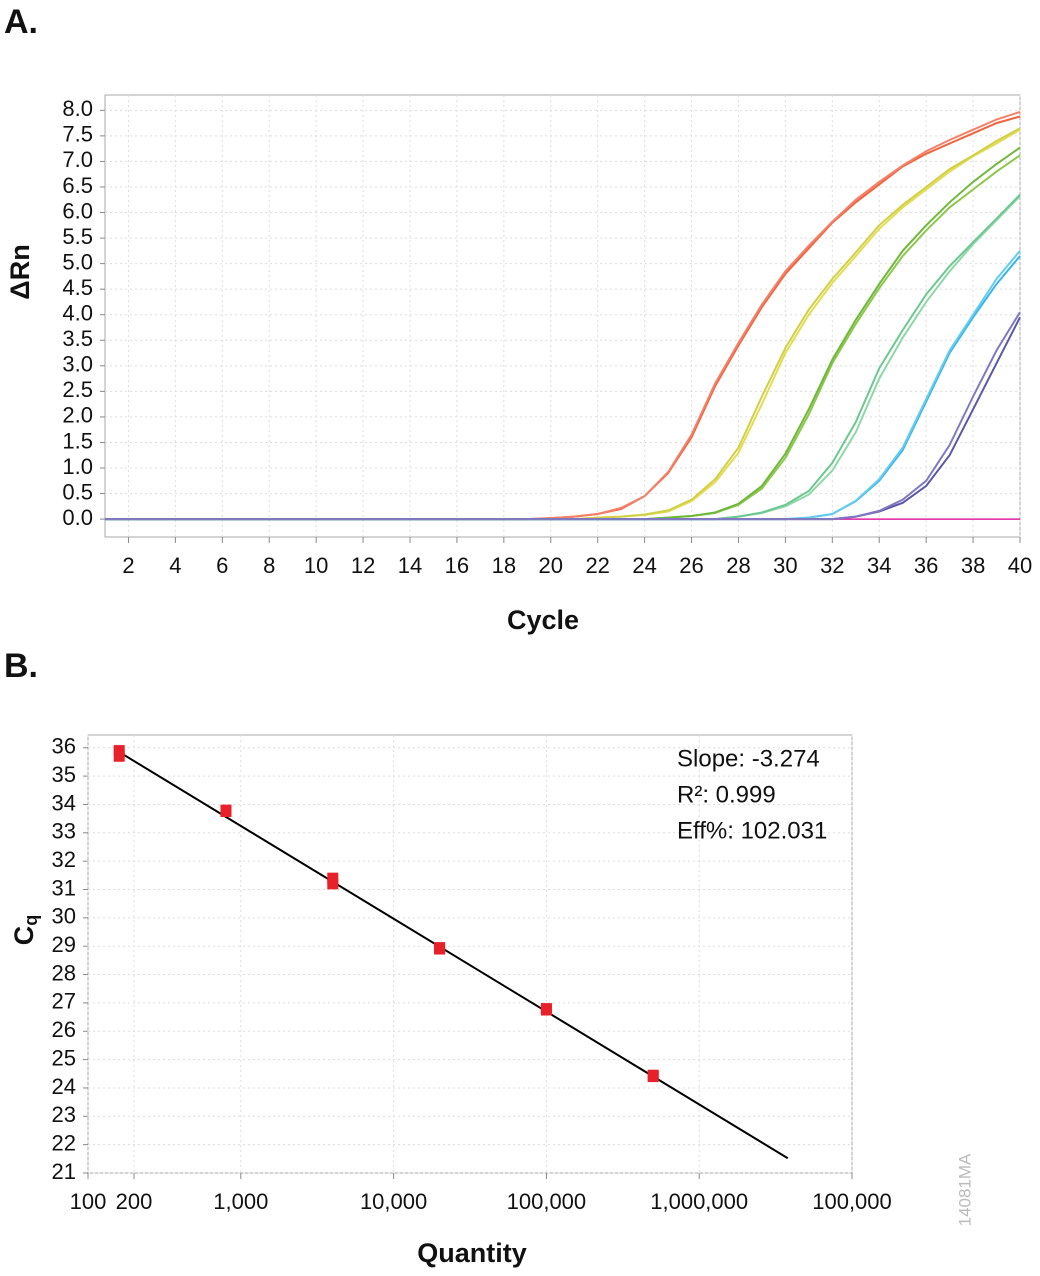 The width and height of the screenshot is (1040, 1276). I want to click on x-tick-label: 28, so click(738, 565).